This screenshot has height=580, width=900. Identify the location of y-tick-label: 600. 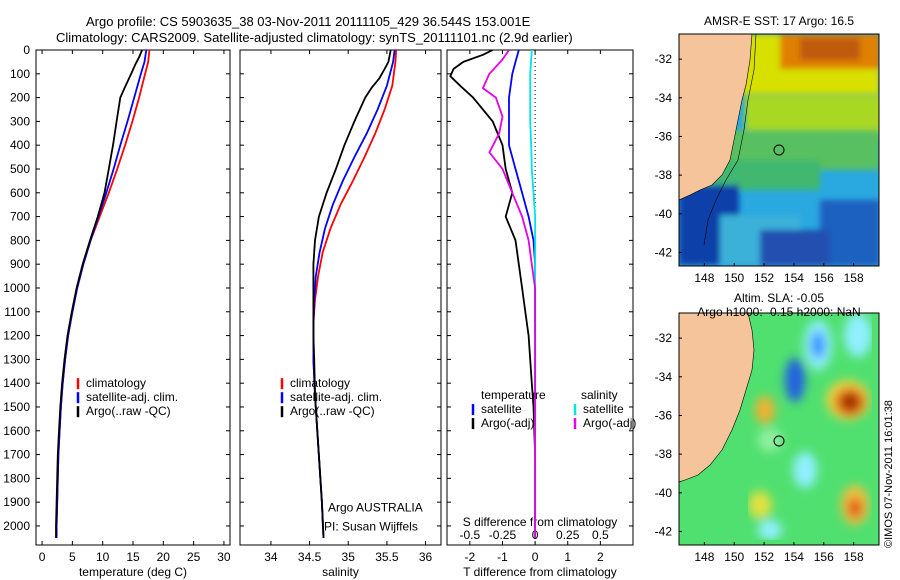
(20, 193).